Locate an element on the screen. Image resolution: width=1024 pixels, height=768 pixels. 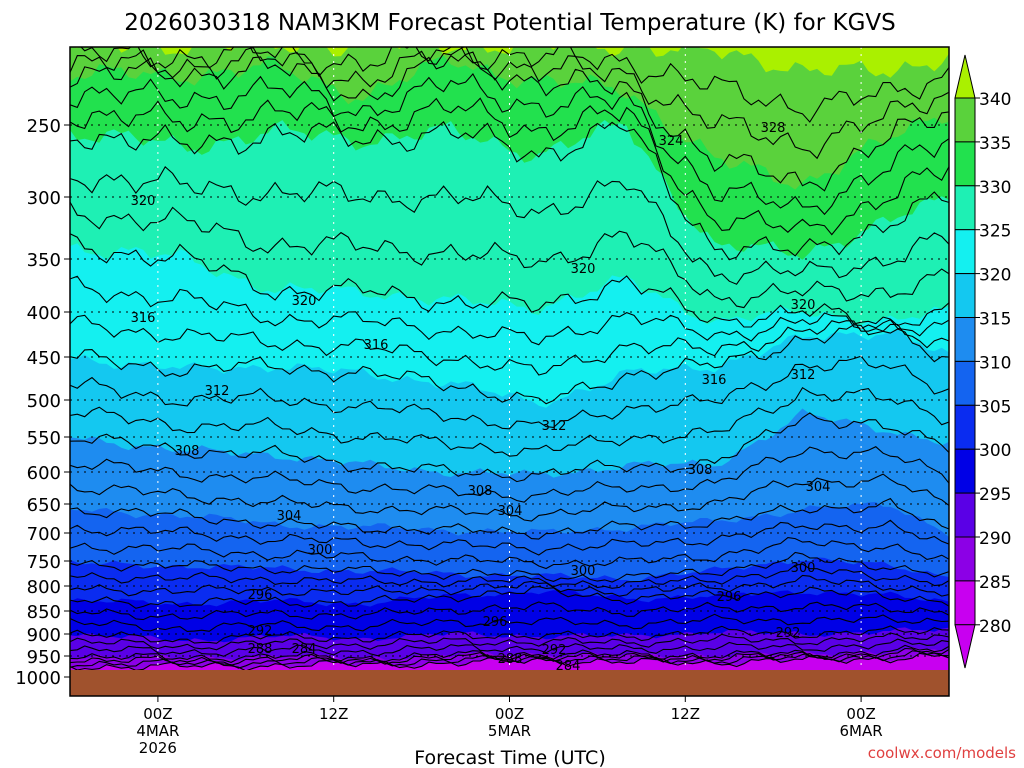
y-tick-label: 250 is located at coordinates (44, 126).